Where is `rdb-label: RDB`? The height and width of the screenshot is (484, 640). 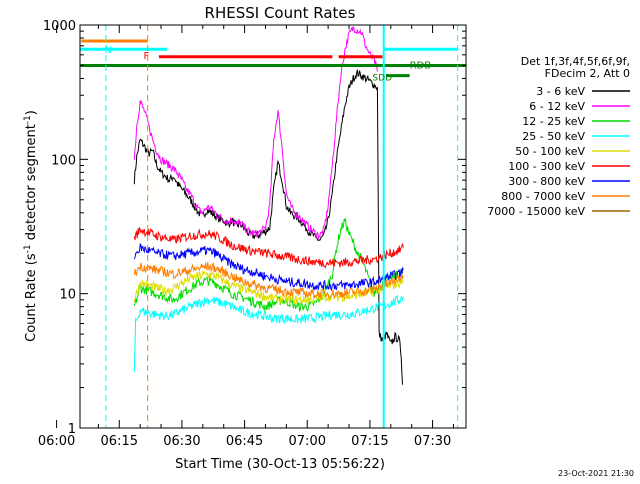
rdb-label: RDB is located at coordinates (421, 65).